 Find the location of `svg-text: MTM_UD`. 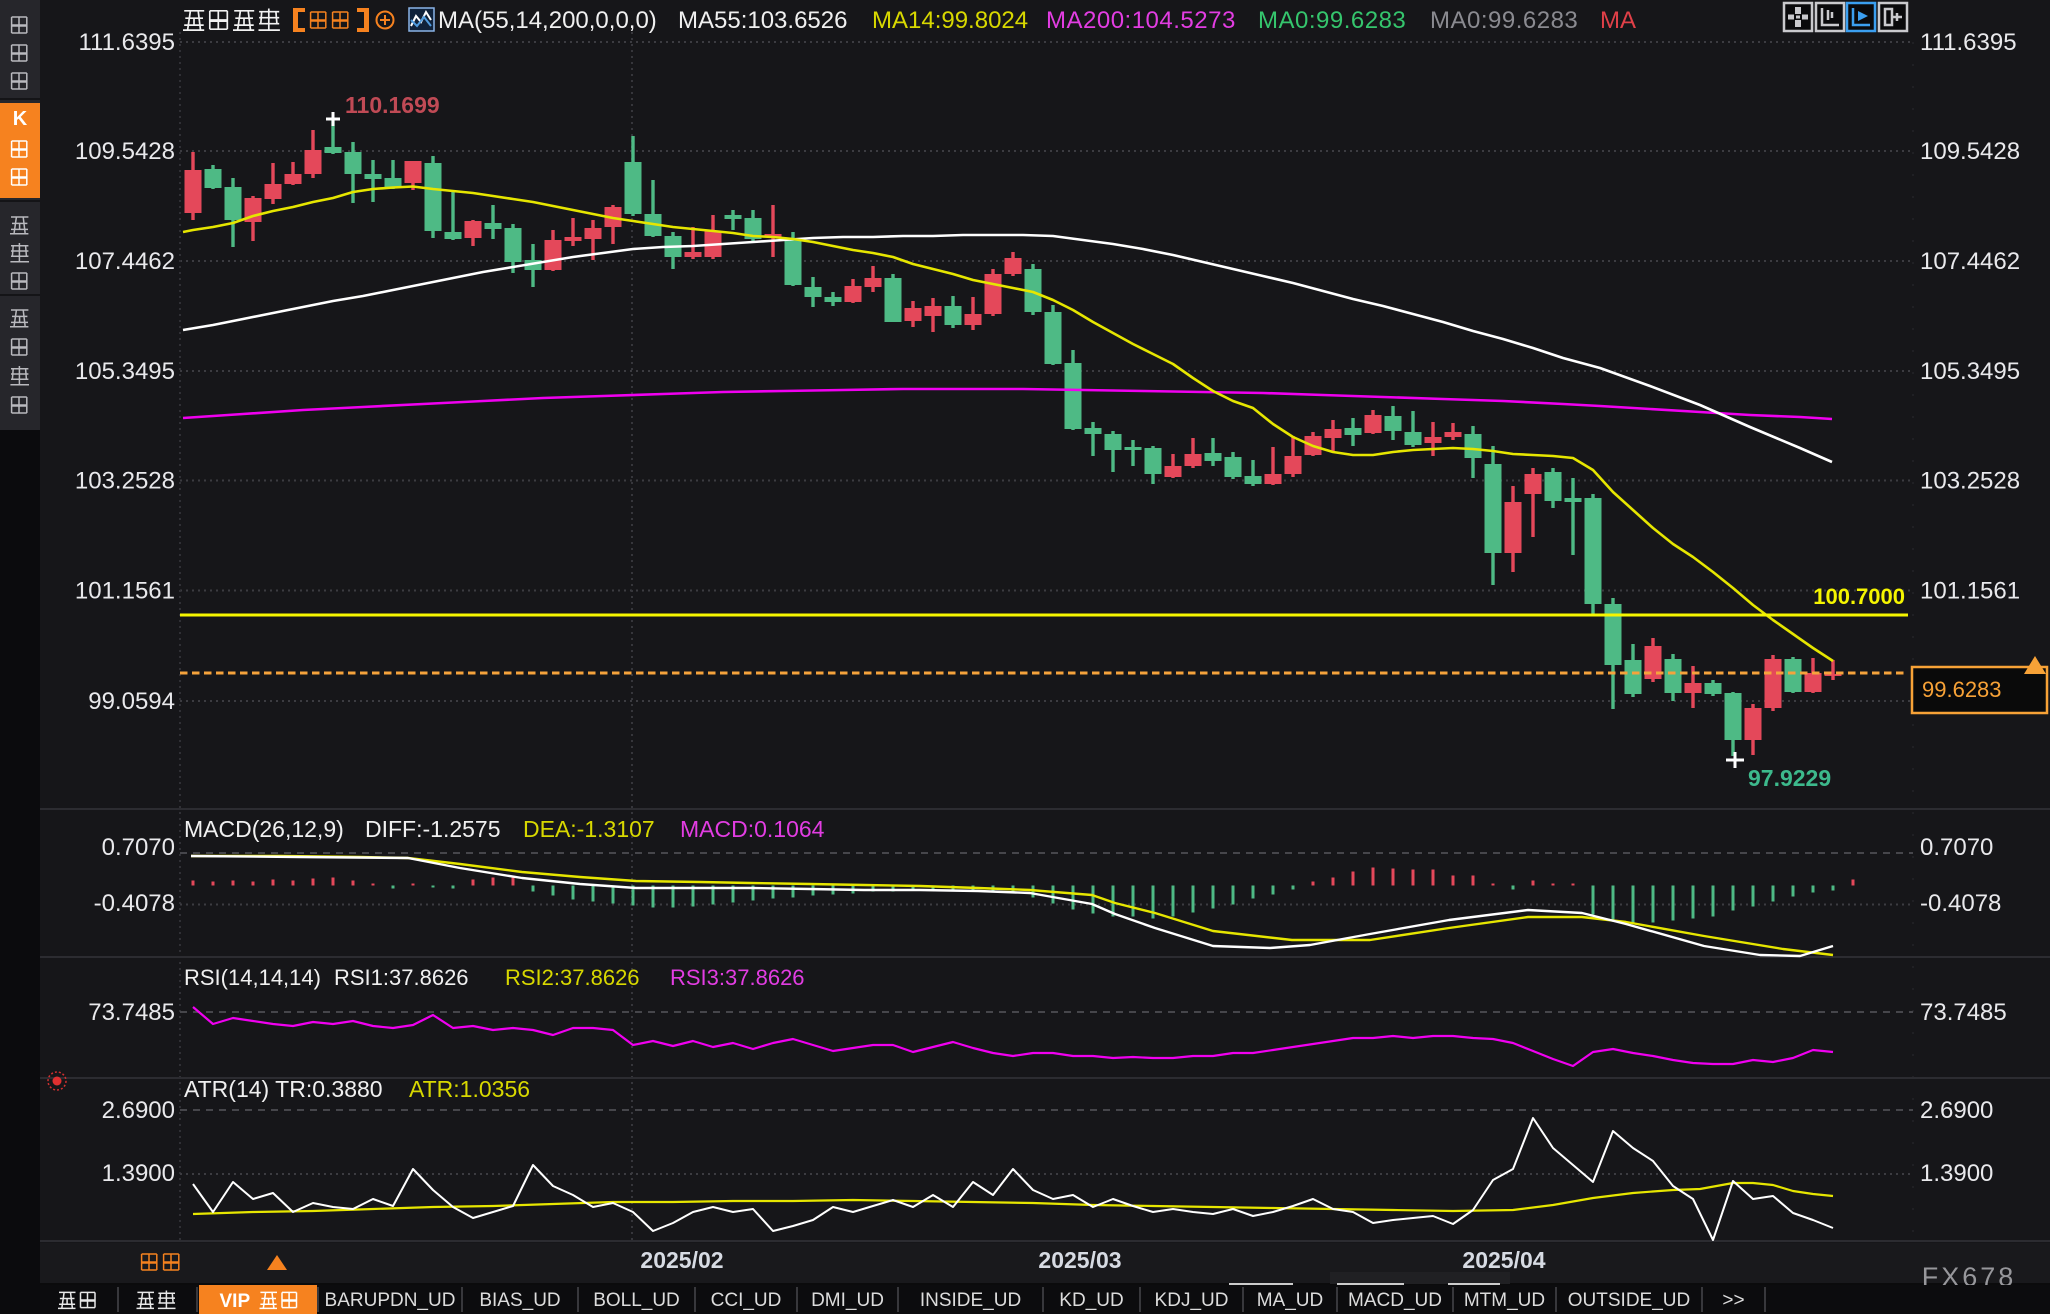

svg-text: MTM_UD is located at coordinates (1504, 1300).